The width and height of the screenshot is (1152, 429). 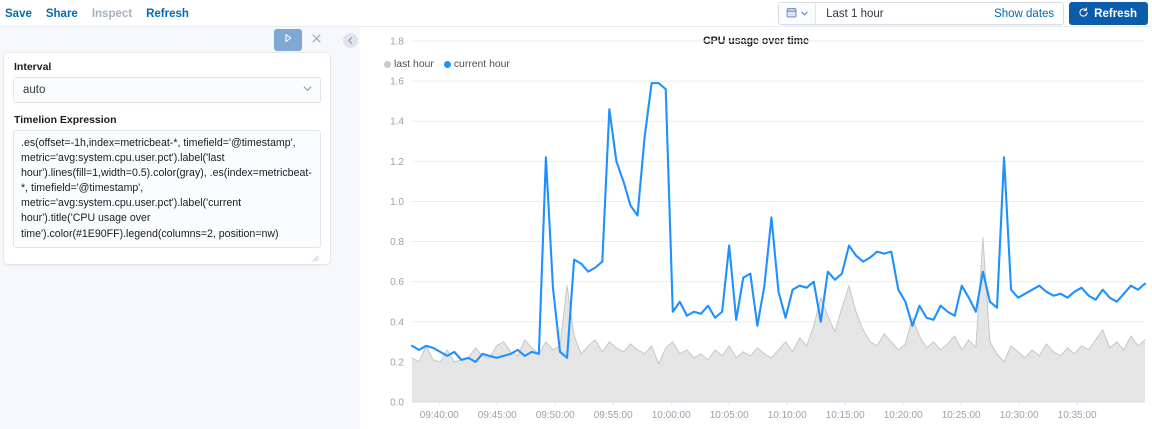 I want to click on close-icon, so click(x=316, y=40).